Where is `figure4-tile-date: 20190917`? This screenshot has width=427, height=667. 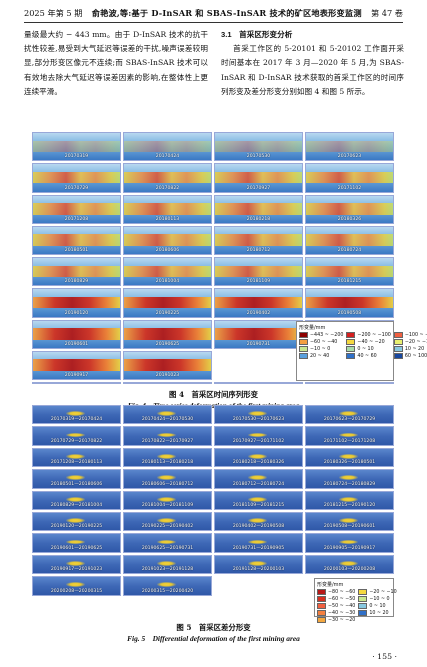 figure4-tile-date: 20190917 is located at coordinates (76, 375).